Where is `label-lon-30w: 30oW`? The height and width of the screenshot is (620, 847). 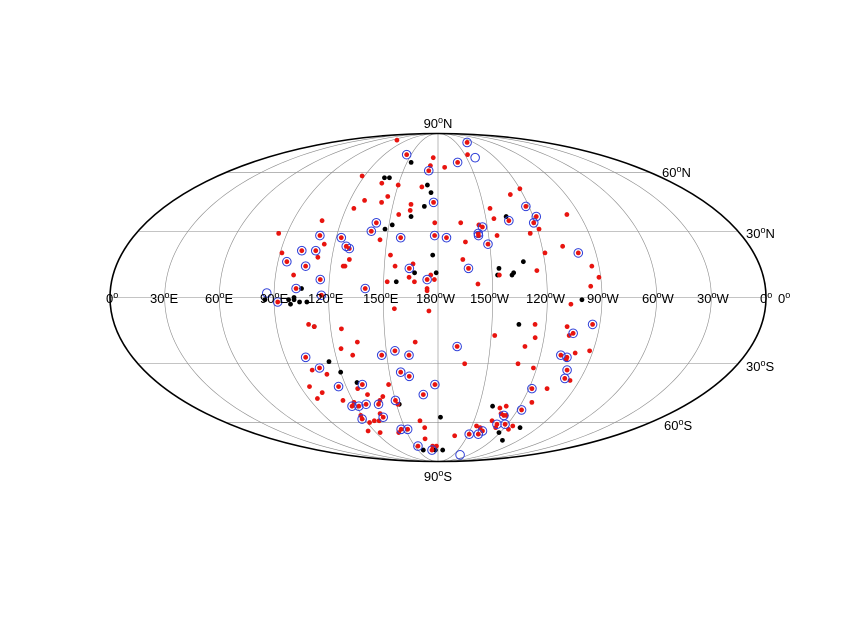 label-lon-30w: 30oW is located at coordinates (713, 298).